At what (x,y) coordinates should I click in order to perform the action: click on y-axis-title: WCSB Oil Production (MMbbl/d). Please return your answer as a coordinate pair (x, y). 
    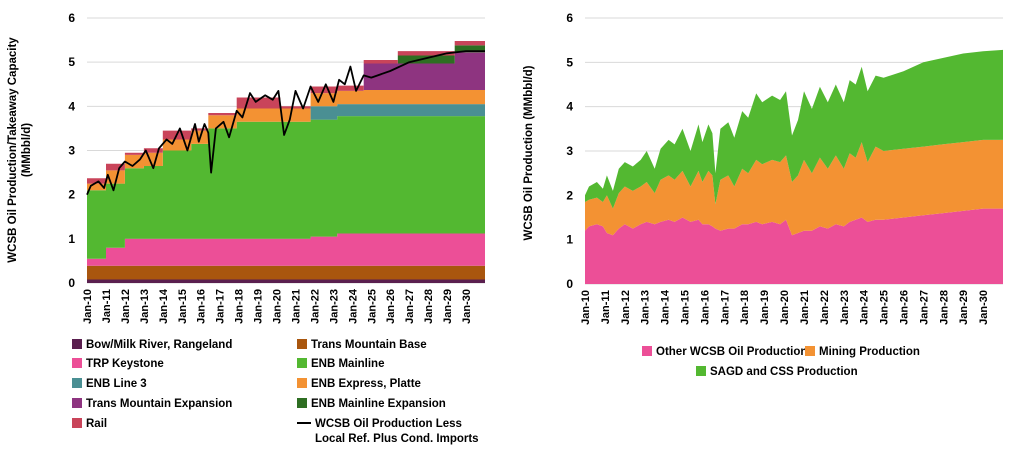
    Looking at the image, I should click on (529, 152).